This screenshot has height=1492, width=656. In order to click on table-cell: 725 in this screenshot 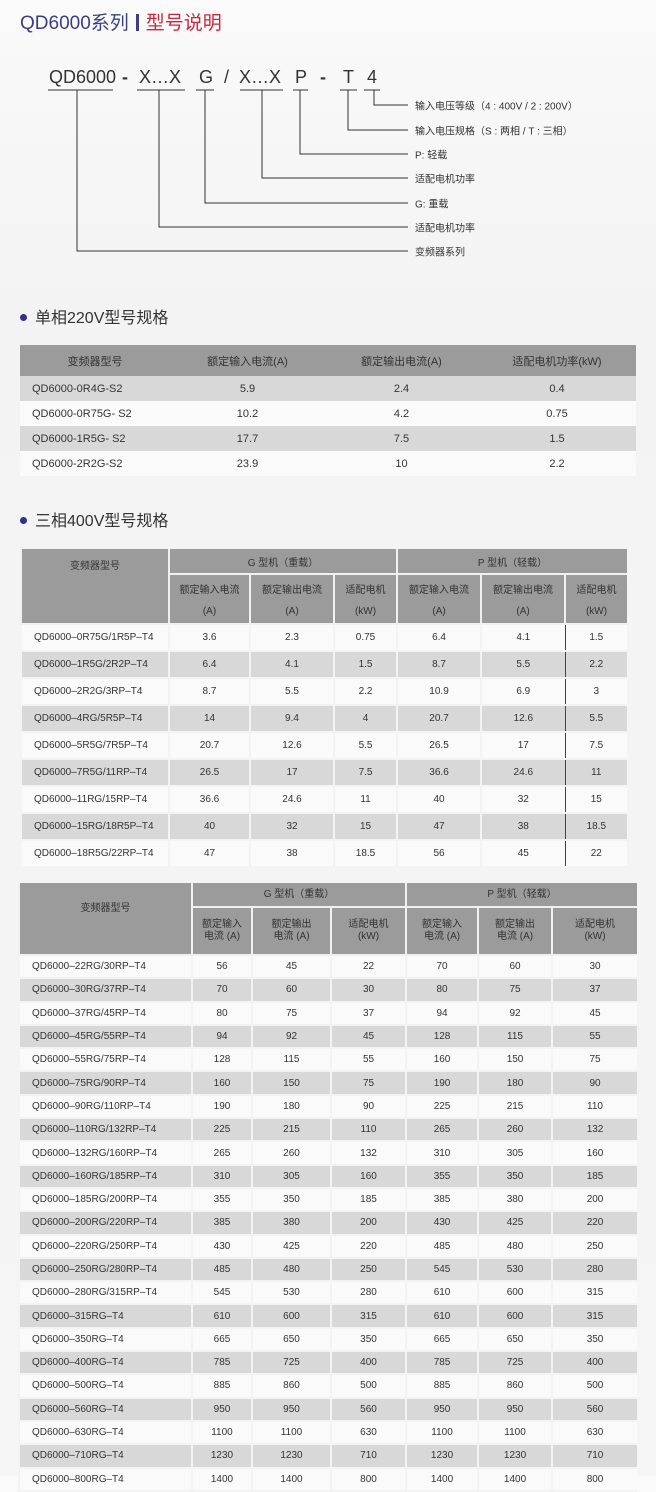, I will do `click(515, 1363)`.